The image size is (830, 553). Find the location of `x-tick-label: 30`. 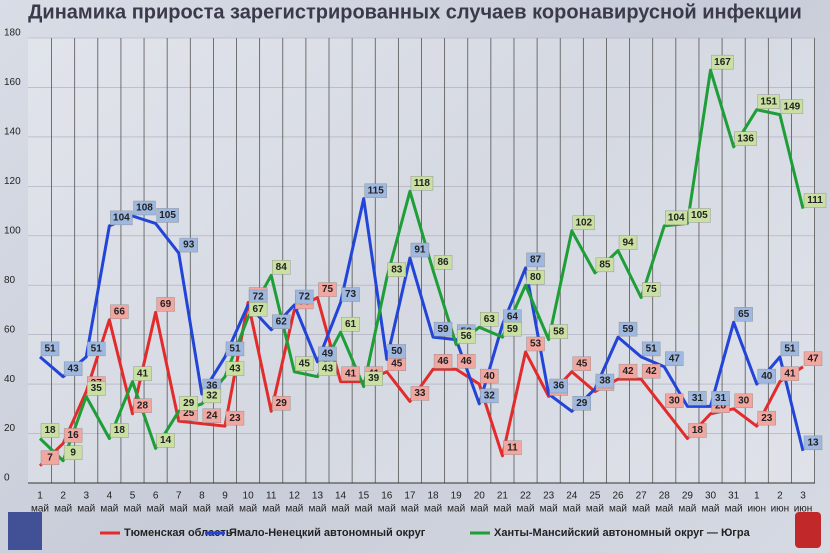

x-tick-label: 30 is located at coordinates (711, 496).